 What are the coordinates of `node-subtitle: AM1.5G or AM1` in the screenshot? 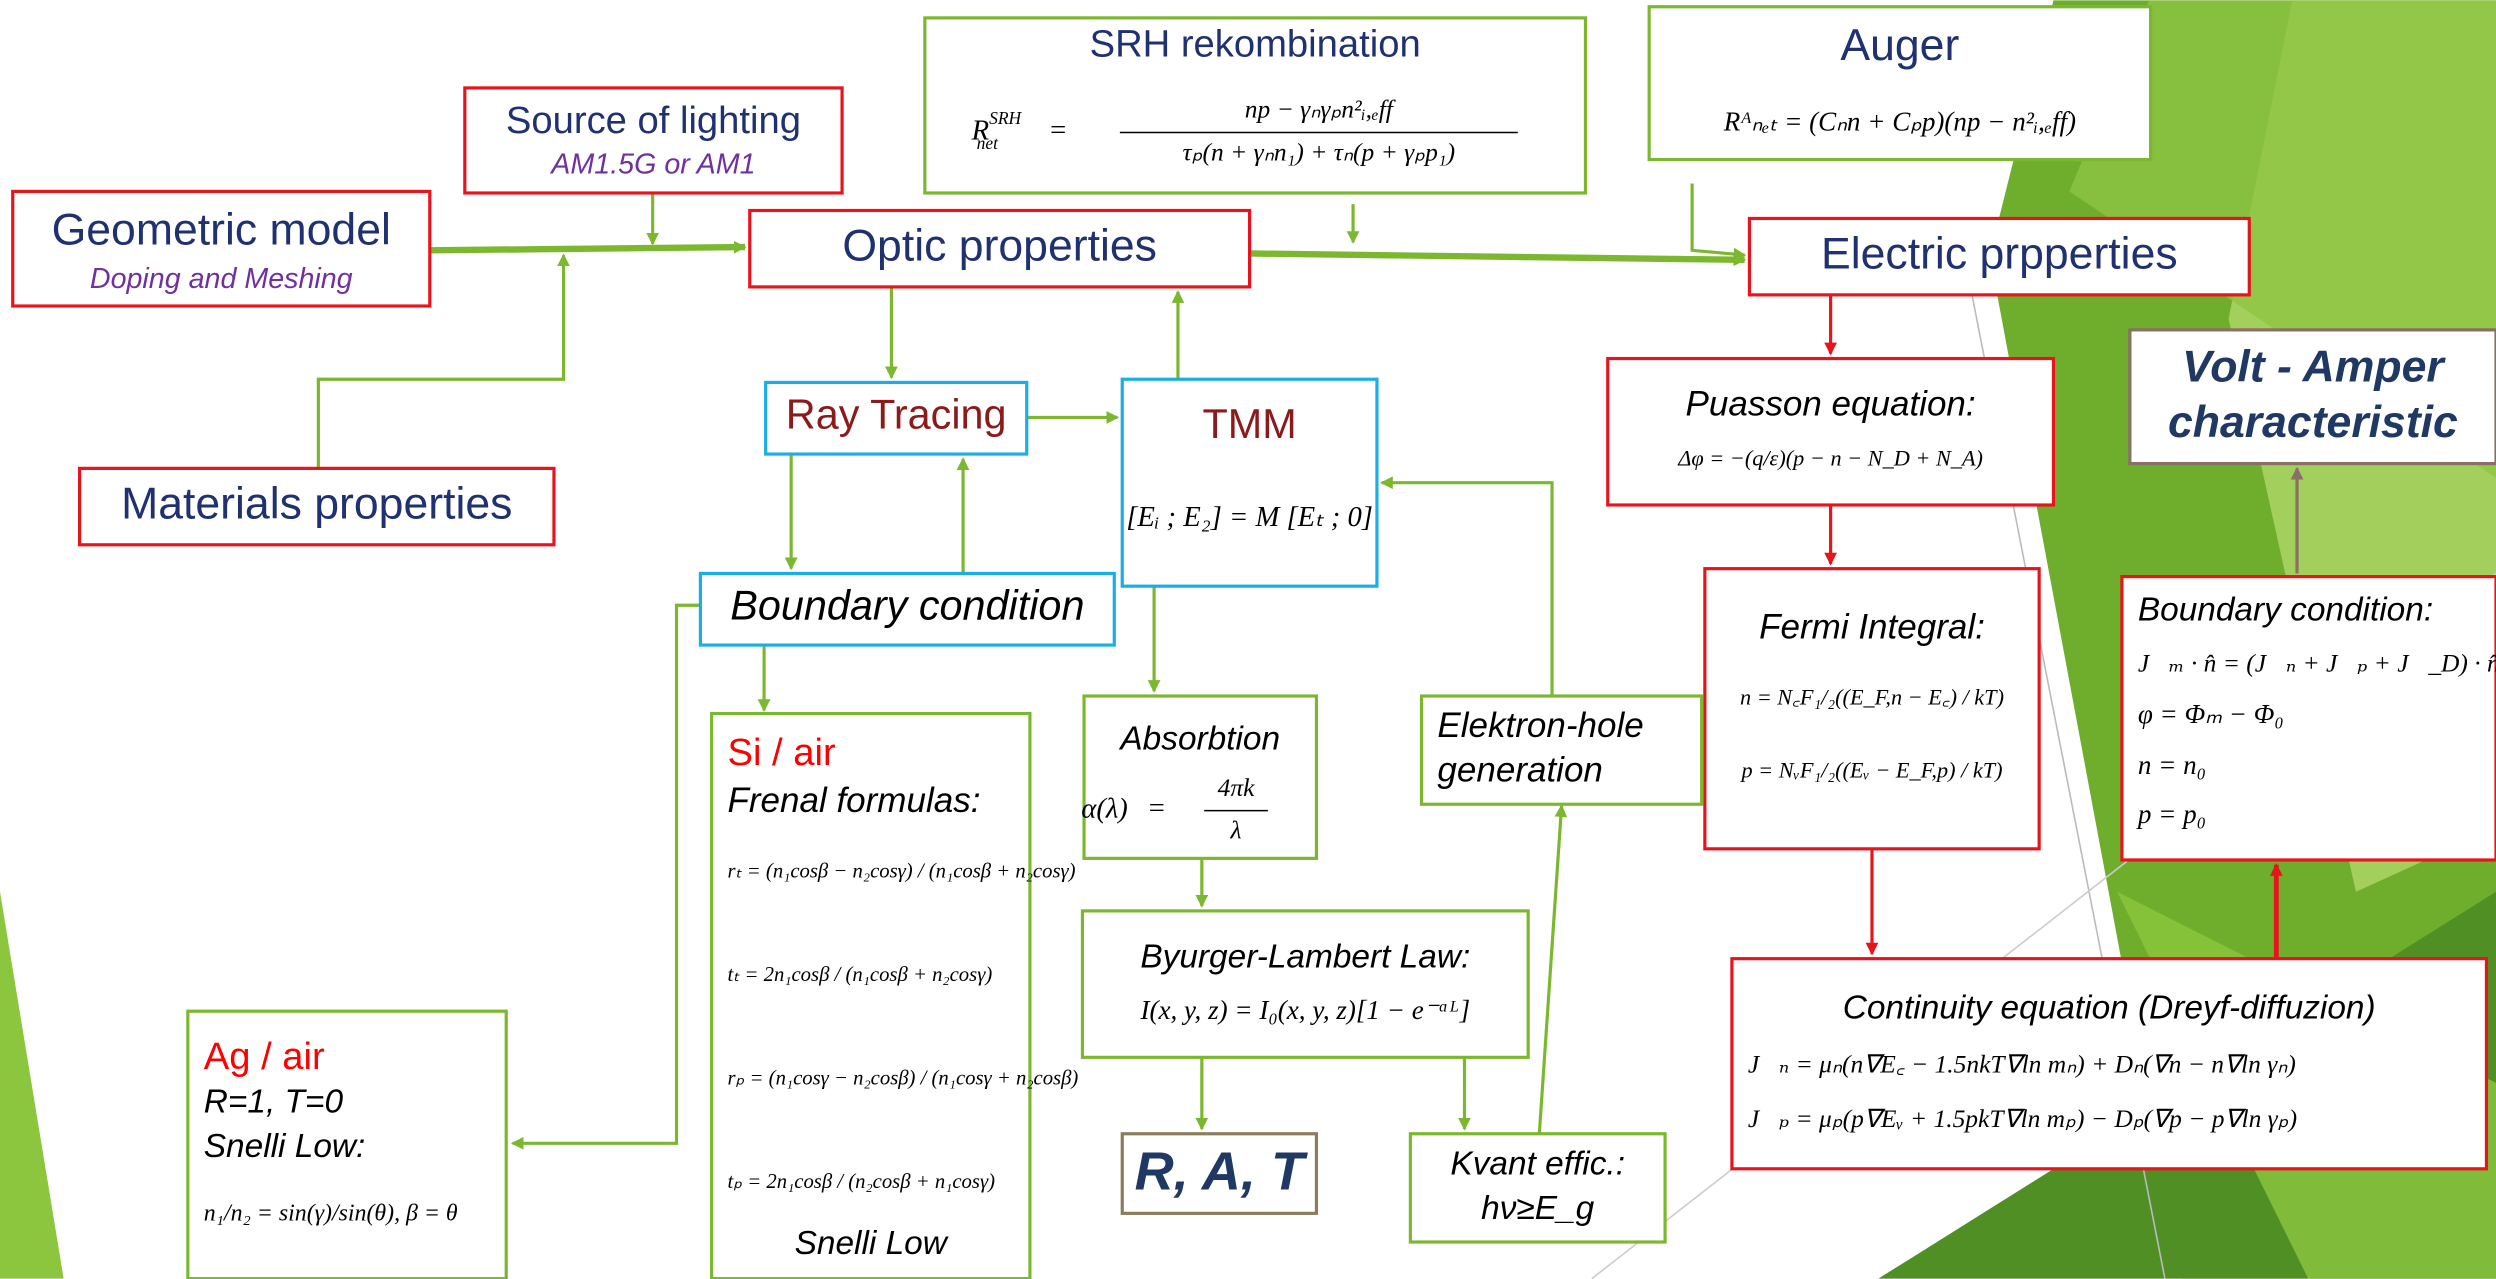 It's located at (652, 164).